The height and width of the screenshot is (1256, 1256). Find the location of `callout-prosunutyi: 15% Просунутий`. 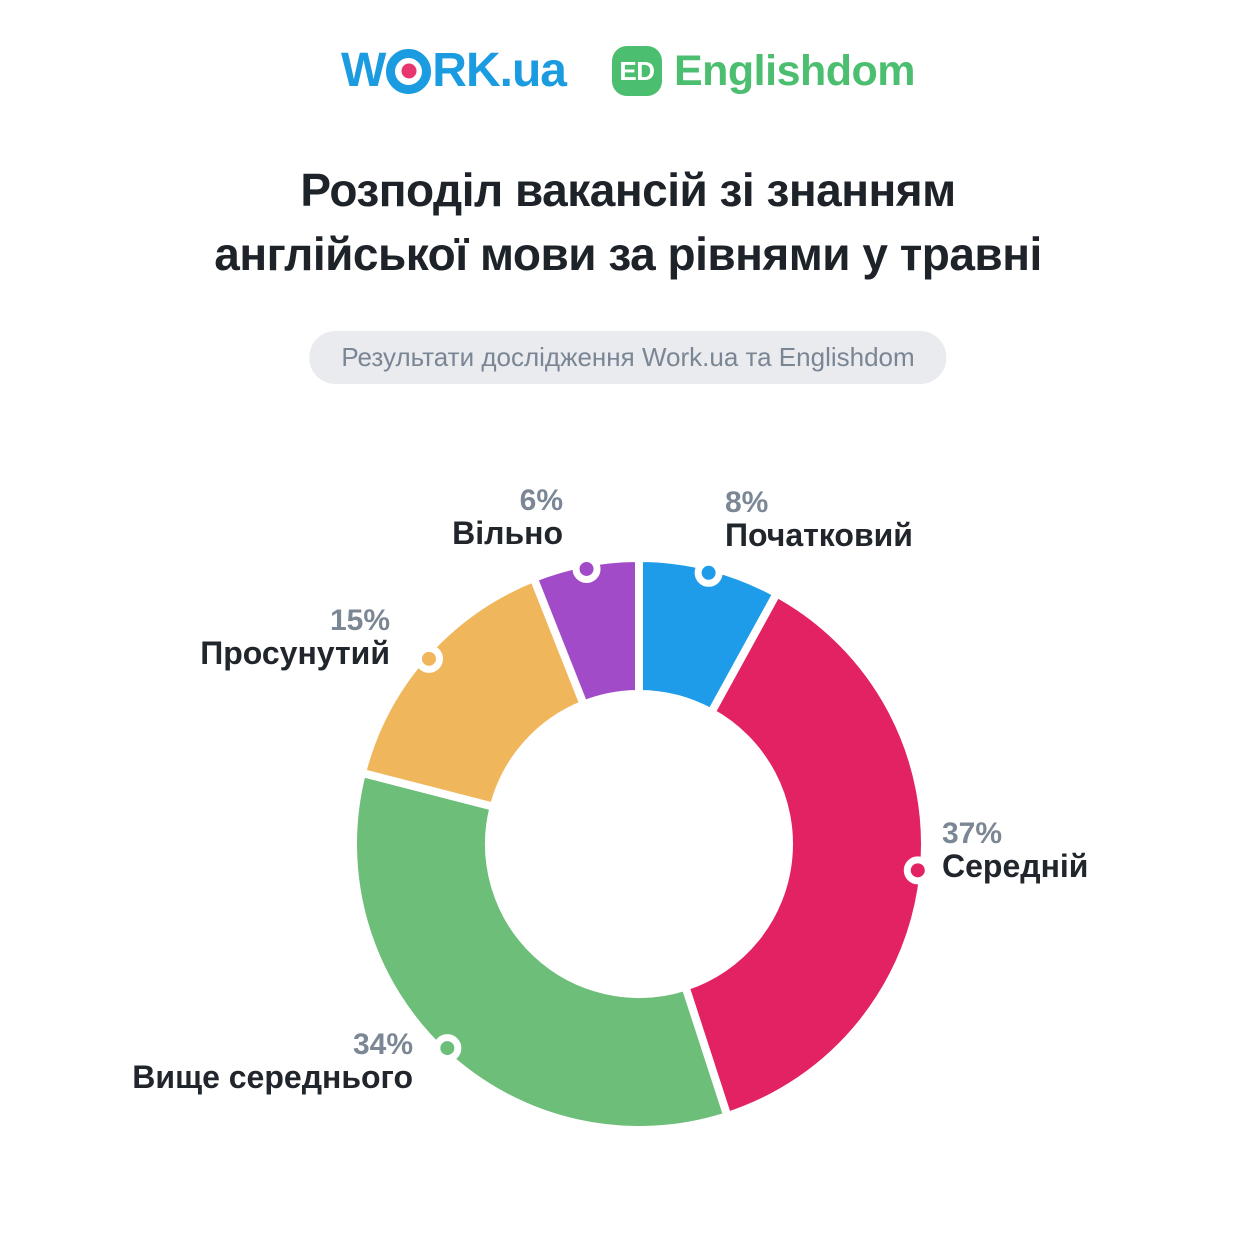

callout-prosunutyi: 15% Просунутий is located at coordinates (295, 637).